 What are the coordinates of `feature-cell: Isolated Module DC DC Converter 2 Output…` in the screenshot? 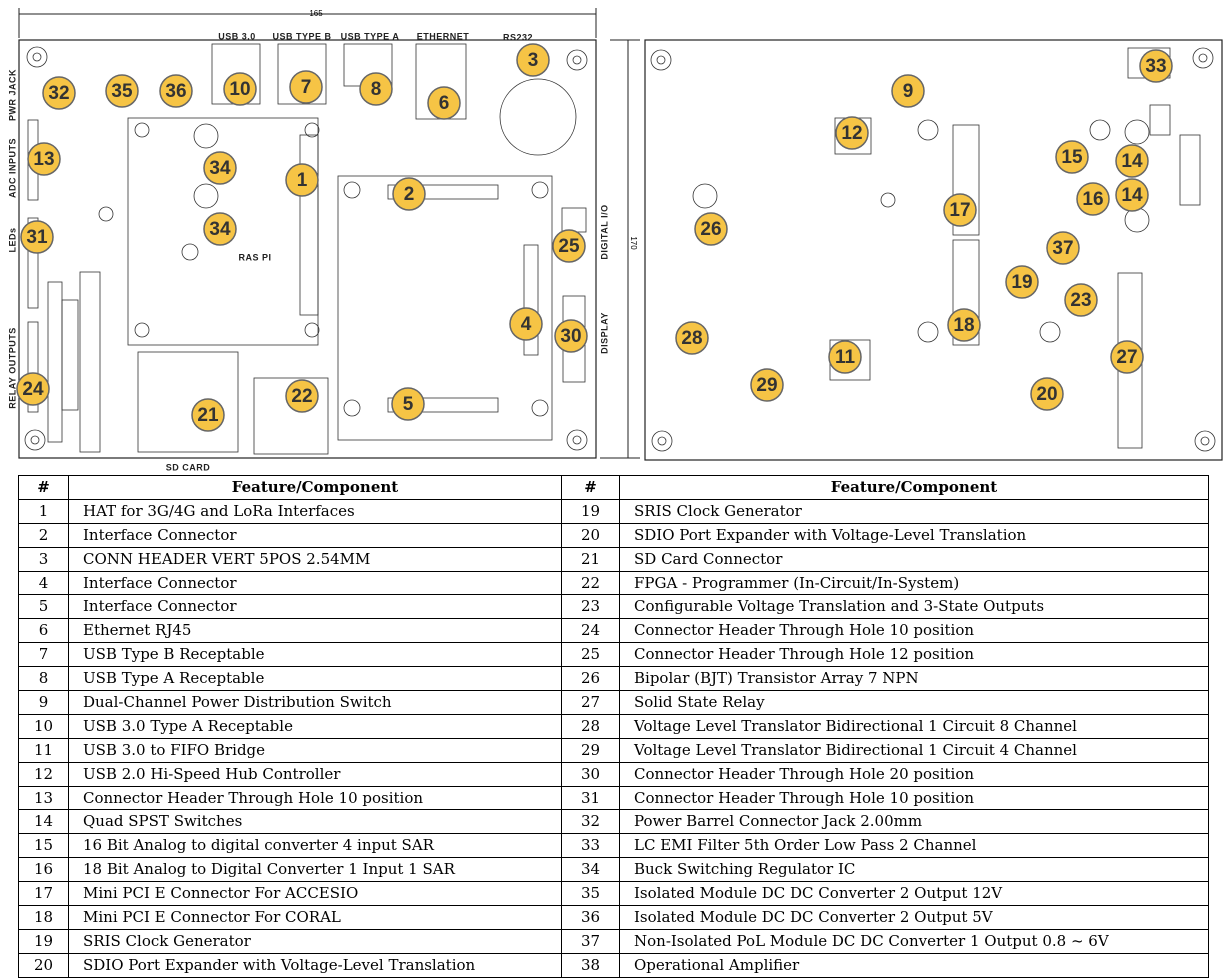 It's located at (914, 917).